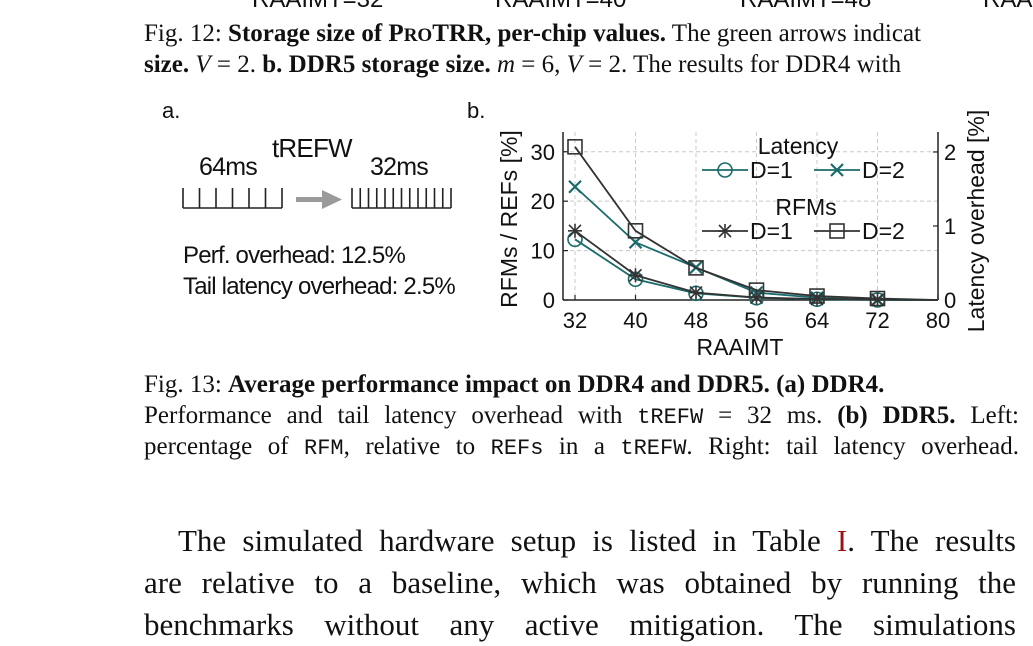  What do you see at coordinates (793, 33) in the screenshot?
I see `caption-text: The green arrows indicat` at bounding box center [793, 33].